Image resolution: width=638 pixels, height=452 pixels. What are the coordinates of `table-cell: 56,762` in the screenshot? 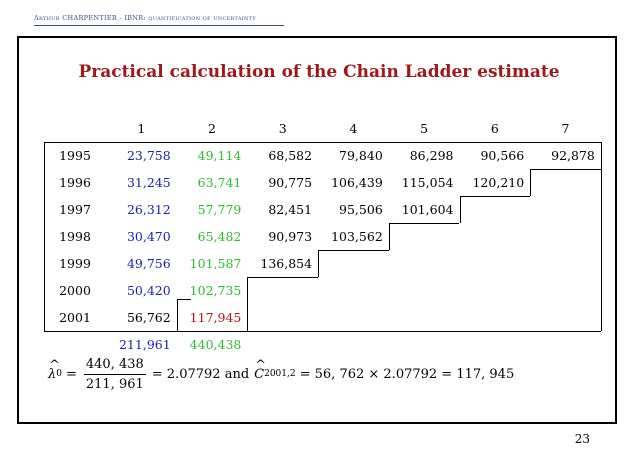 It's located at (148, 317).